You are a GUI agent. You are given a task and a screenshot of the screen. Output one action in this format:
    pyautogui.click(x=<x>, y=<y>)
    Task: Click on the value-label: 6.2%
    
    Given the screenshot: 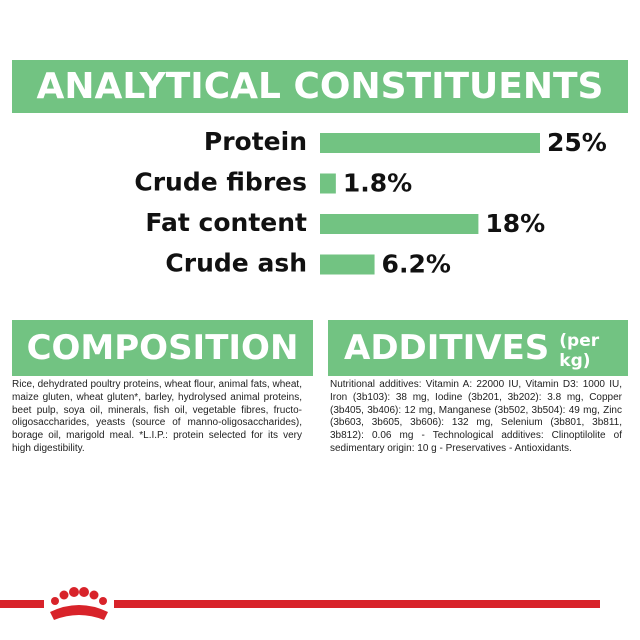 What is the action you would take?
    pyautogui.click(x=416, y=264)
    